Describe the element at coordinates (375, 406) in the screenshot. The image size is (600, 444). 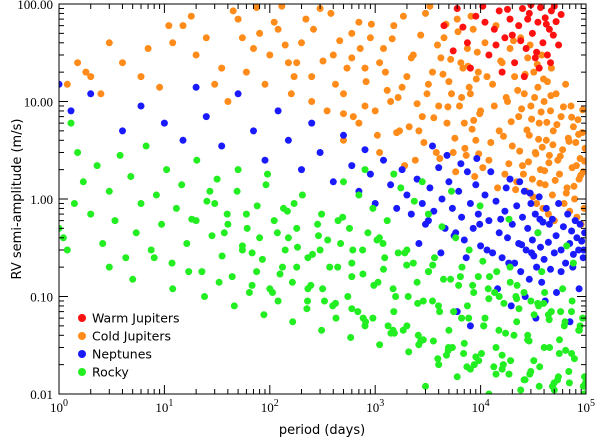
I see `x-tick-label: 103` at that location.